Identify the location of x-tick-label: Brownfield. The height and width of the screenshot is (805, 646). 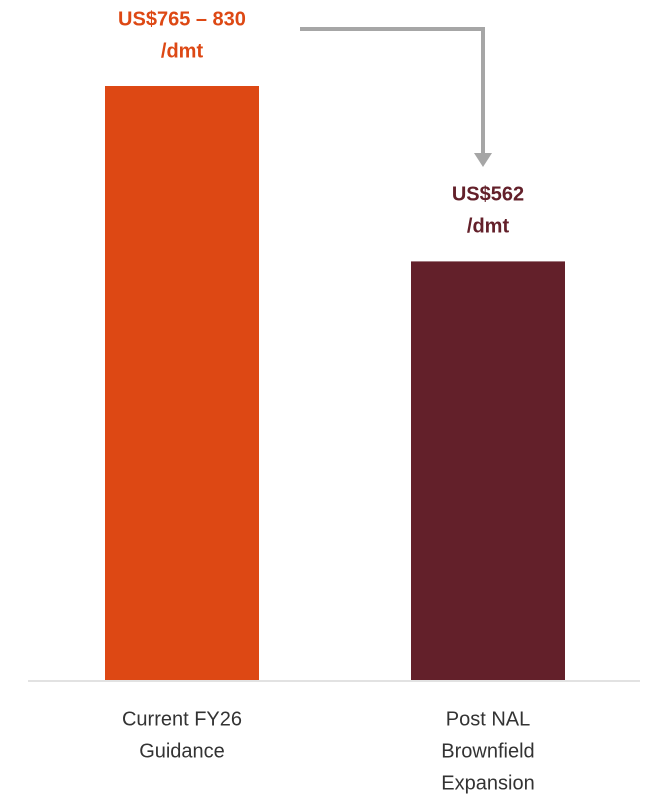
(487, 751).